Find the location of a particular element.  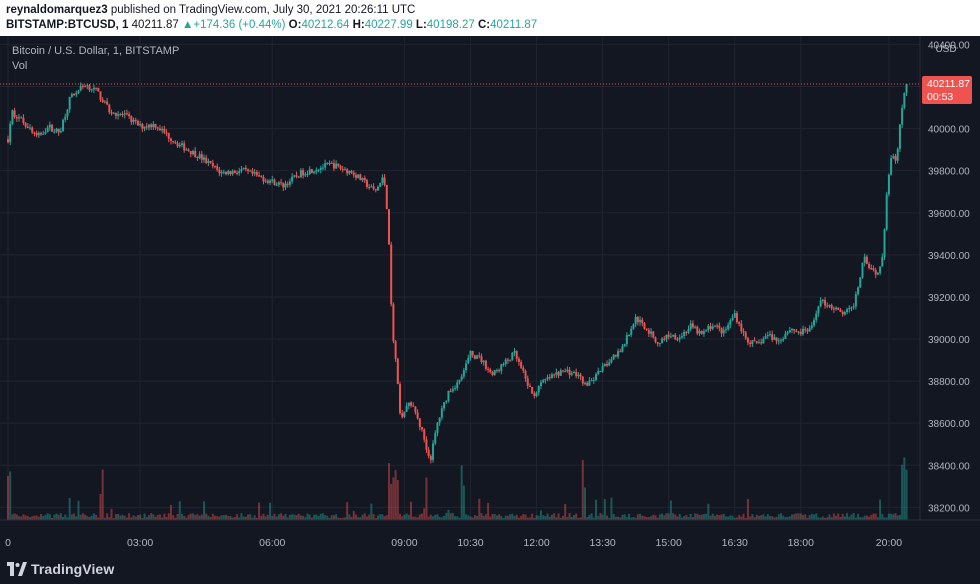

time-tick-label: 18:00 is located at coordinates (801, 543).